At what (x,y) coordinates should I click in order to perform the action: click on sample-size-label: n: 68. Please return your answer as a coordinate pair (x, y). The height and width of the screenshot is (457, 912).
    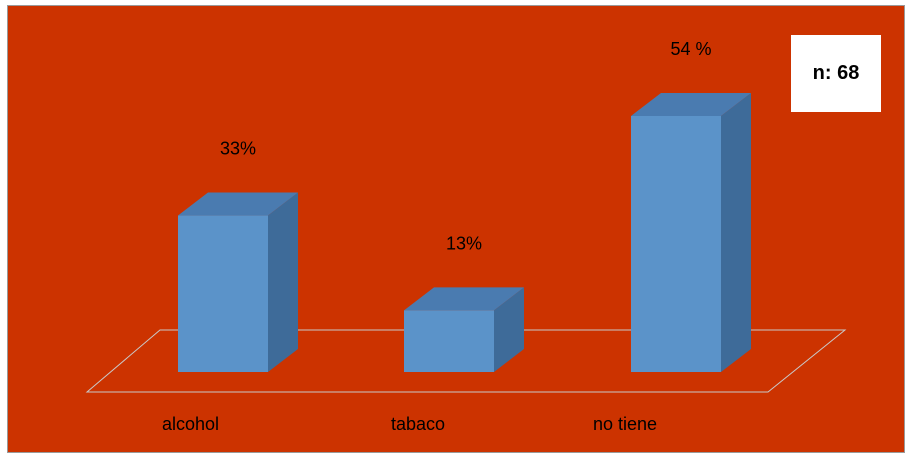
    Looking at the image, I should click on (836, 73).